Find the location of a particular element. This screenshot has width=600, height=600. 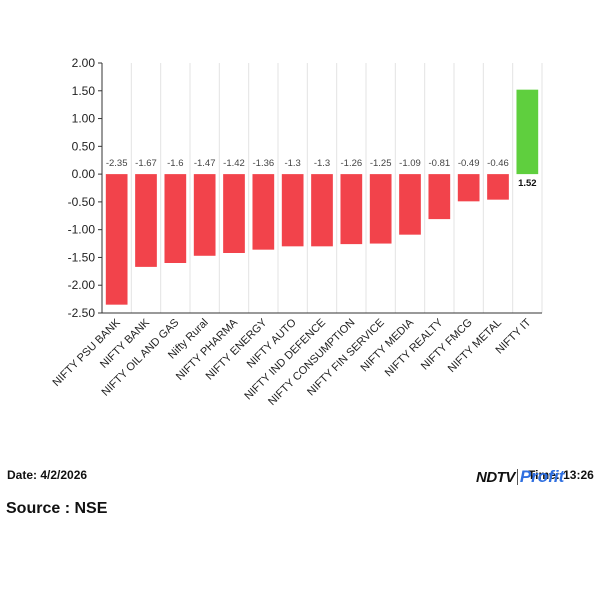

data-label: -1.67 is located at coordinates (146, 163).